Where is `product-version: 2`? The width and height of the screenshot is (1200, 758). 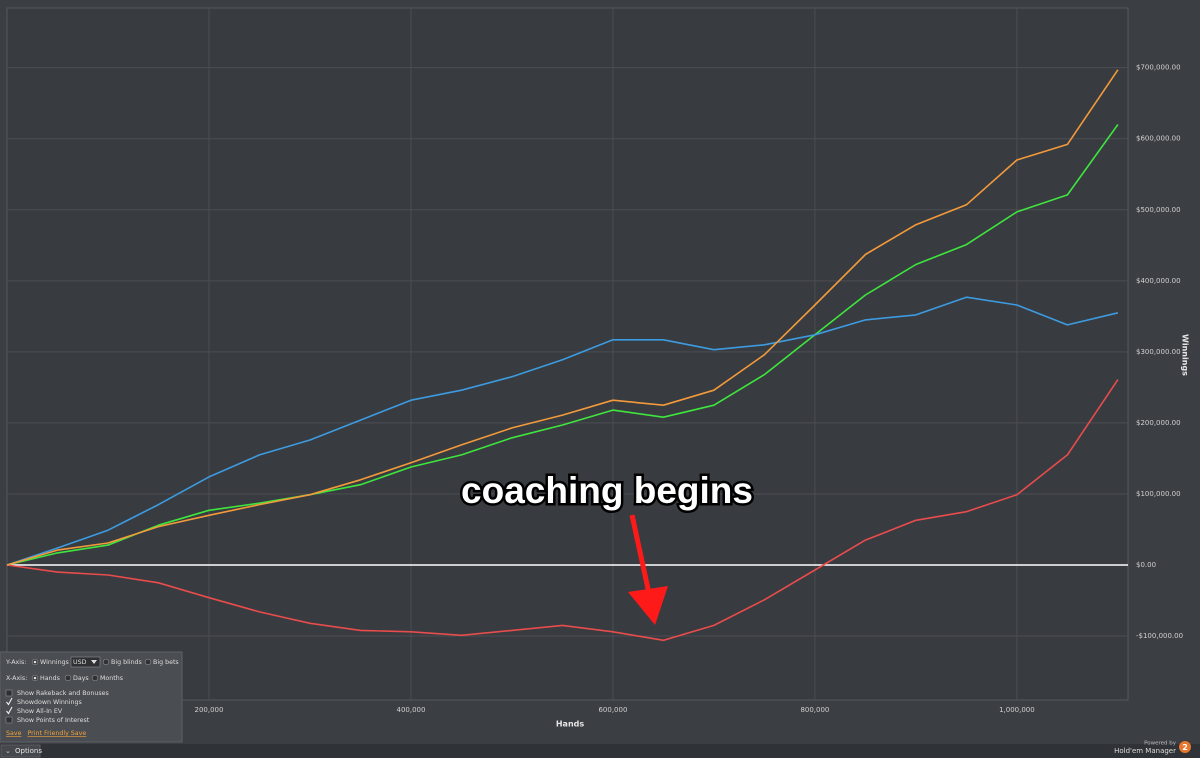 product-version: 2 is located at coordinates (1185, 747).